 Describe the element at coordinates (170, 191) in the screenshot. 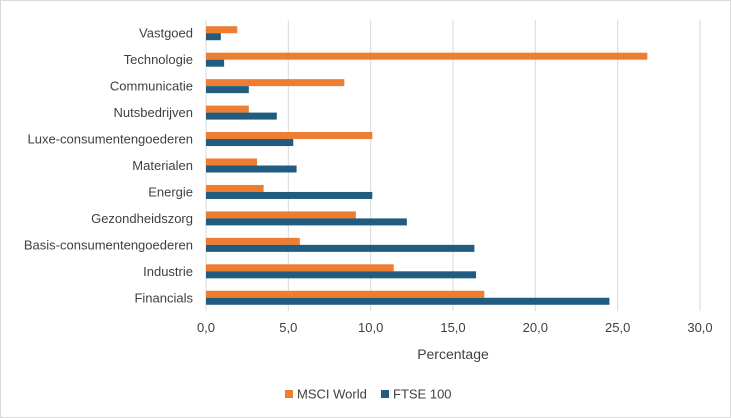

I see `category-label: Energie` at that location.